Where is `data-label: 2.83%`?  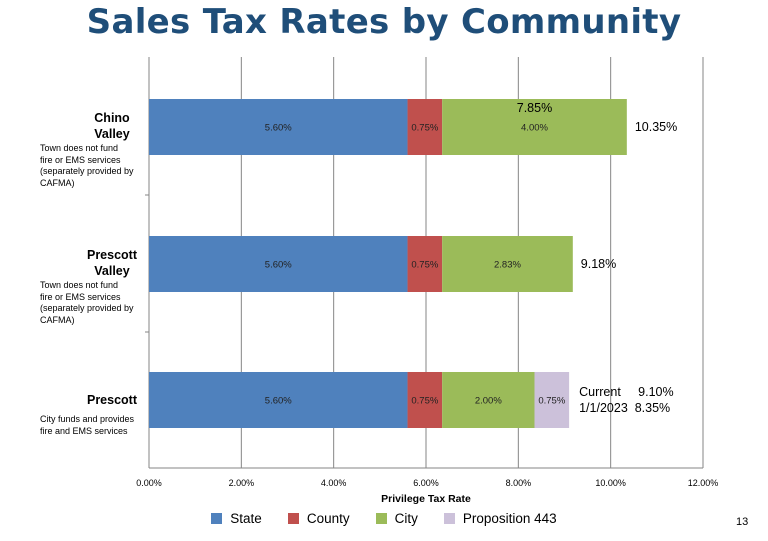 data-label: 2.83% is located at coordinates (507, 265).